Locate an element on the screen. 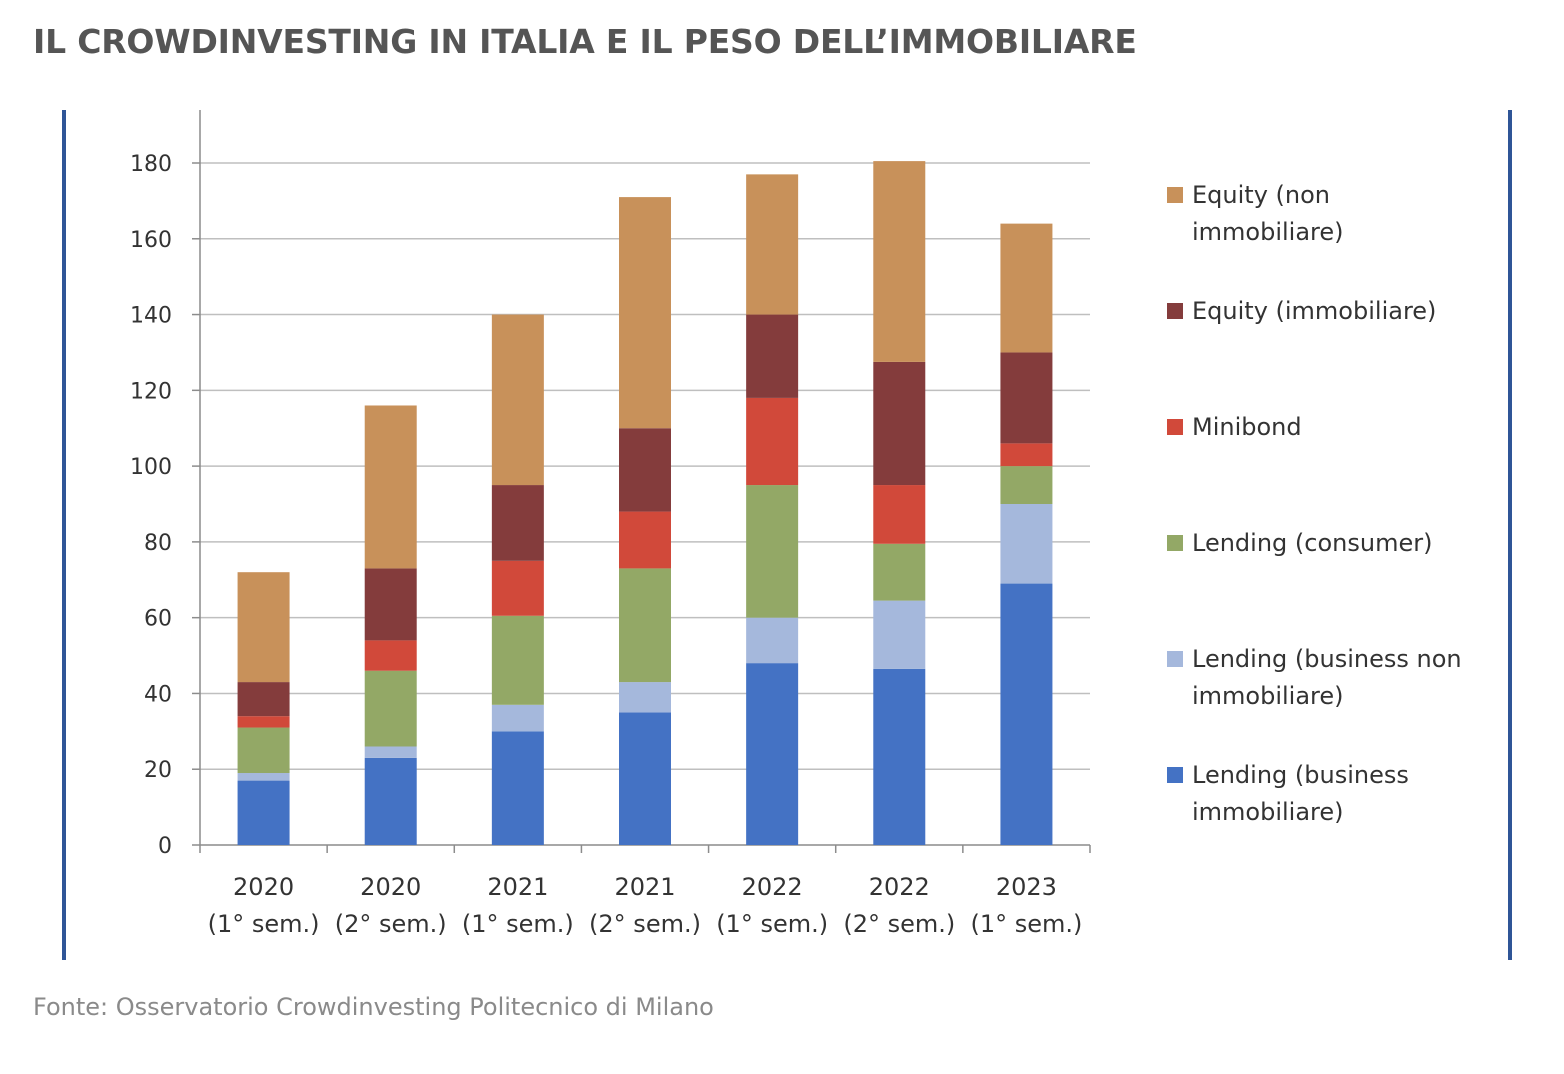  legend-label: Lending (business non is located at coordinates (1327, 659).